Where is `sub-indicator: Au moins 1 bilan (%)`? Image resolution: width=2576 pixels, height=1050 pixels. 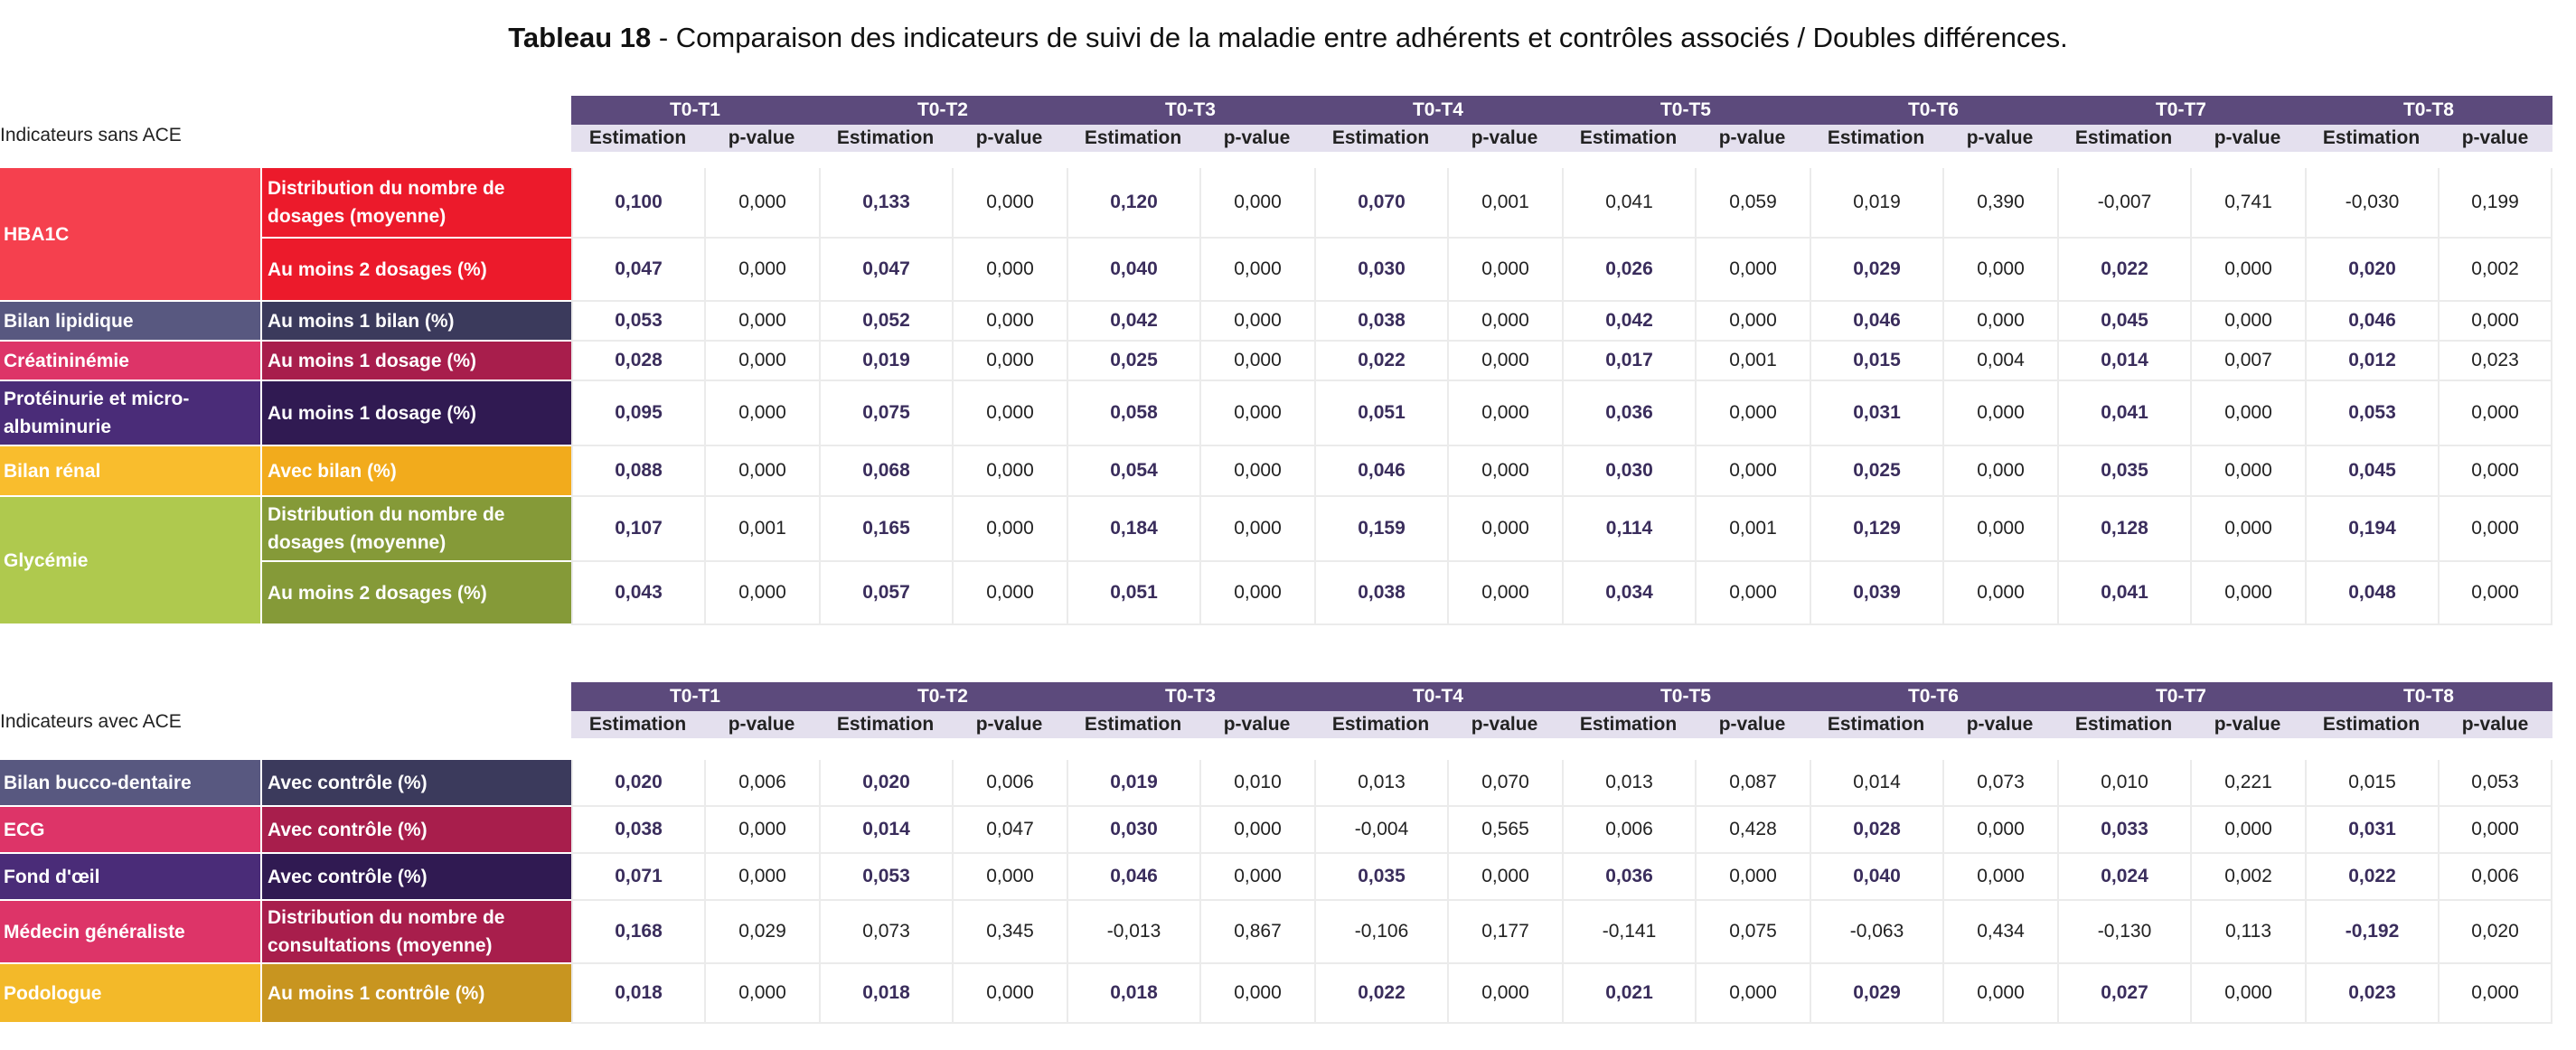
sub-indicator: Au moins 1 bilan (%) is located at coordinates (415, 322).